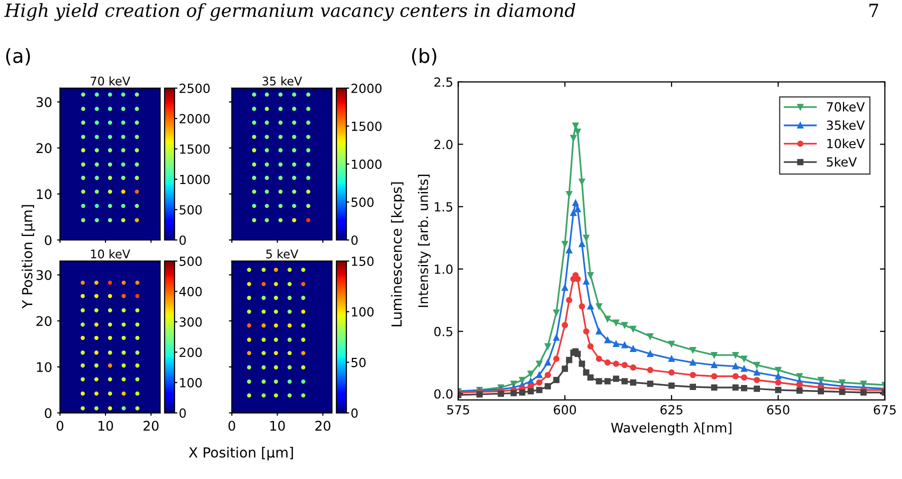 This screenshot has height=479, width=902. What do you see at coordinates (424, 57) in the screenshot?
I see `text: (b)` at bounding box center [424, 57].